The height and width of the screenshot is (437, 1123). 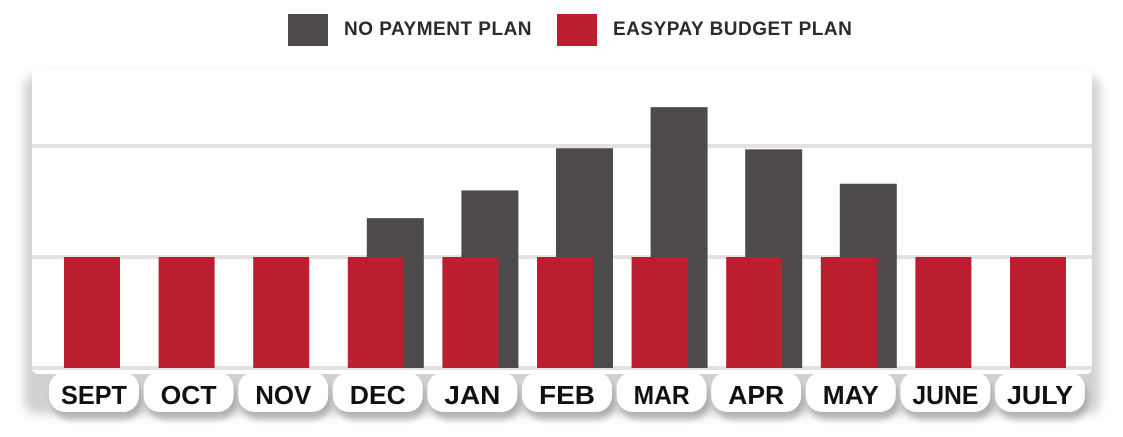 I want to click on legend-swatch-easypay-budget-plan, so click(x=577, y=30).